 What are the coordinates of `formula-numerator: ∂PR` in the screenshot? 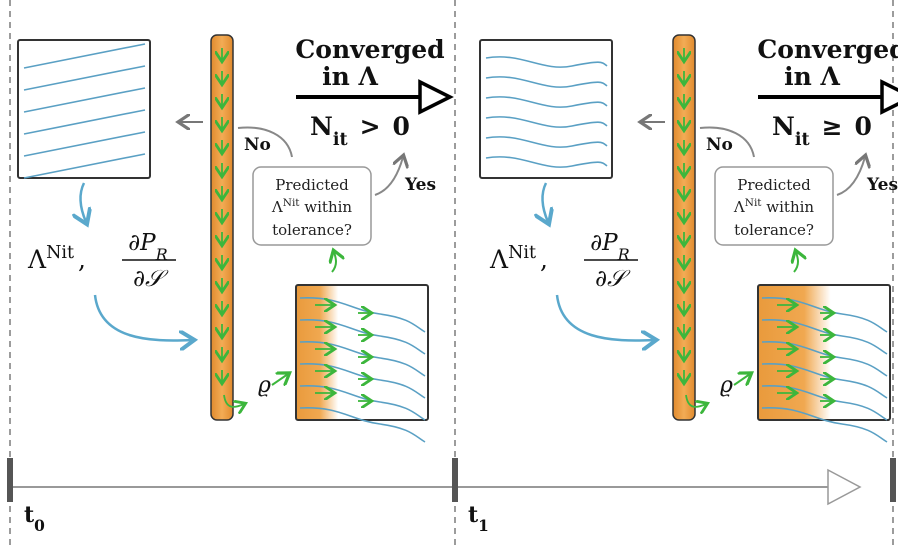 It's located at (148, 247).